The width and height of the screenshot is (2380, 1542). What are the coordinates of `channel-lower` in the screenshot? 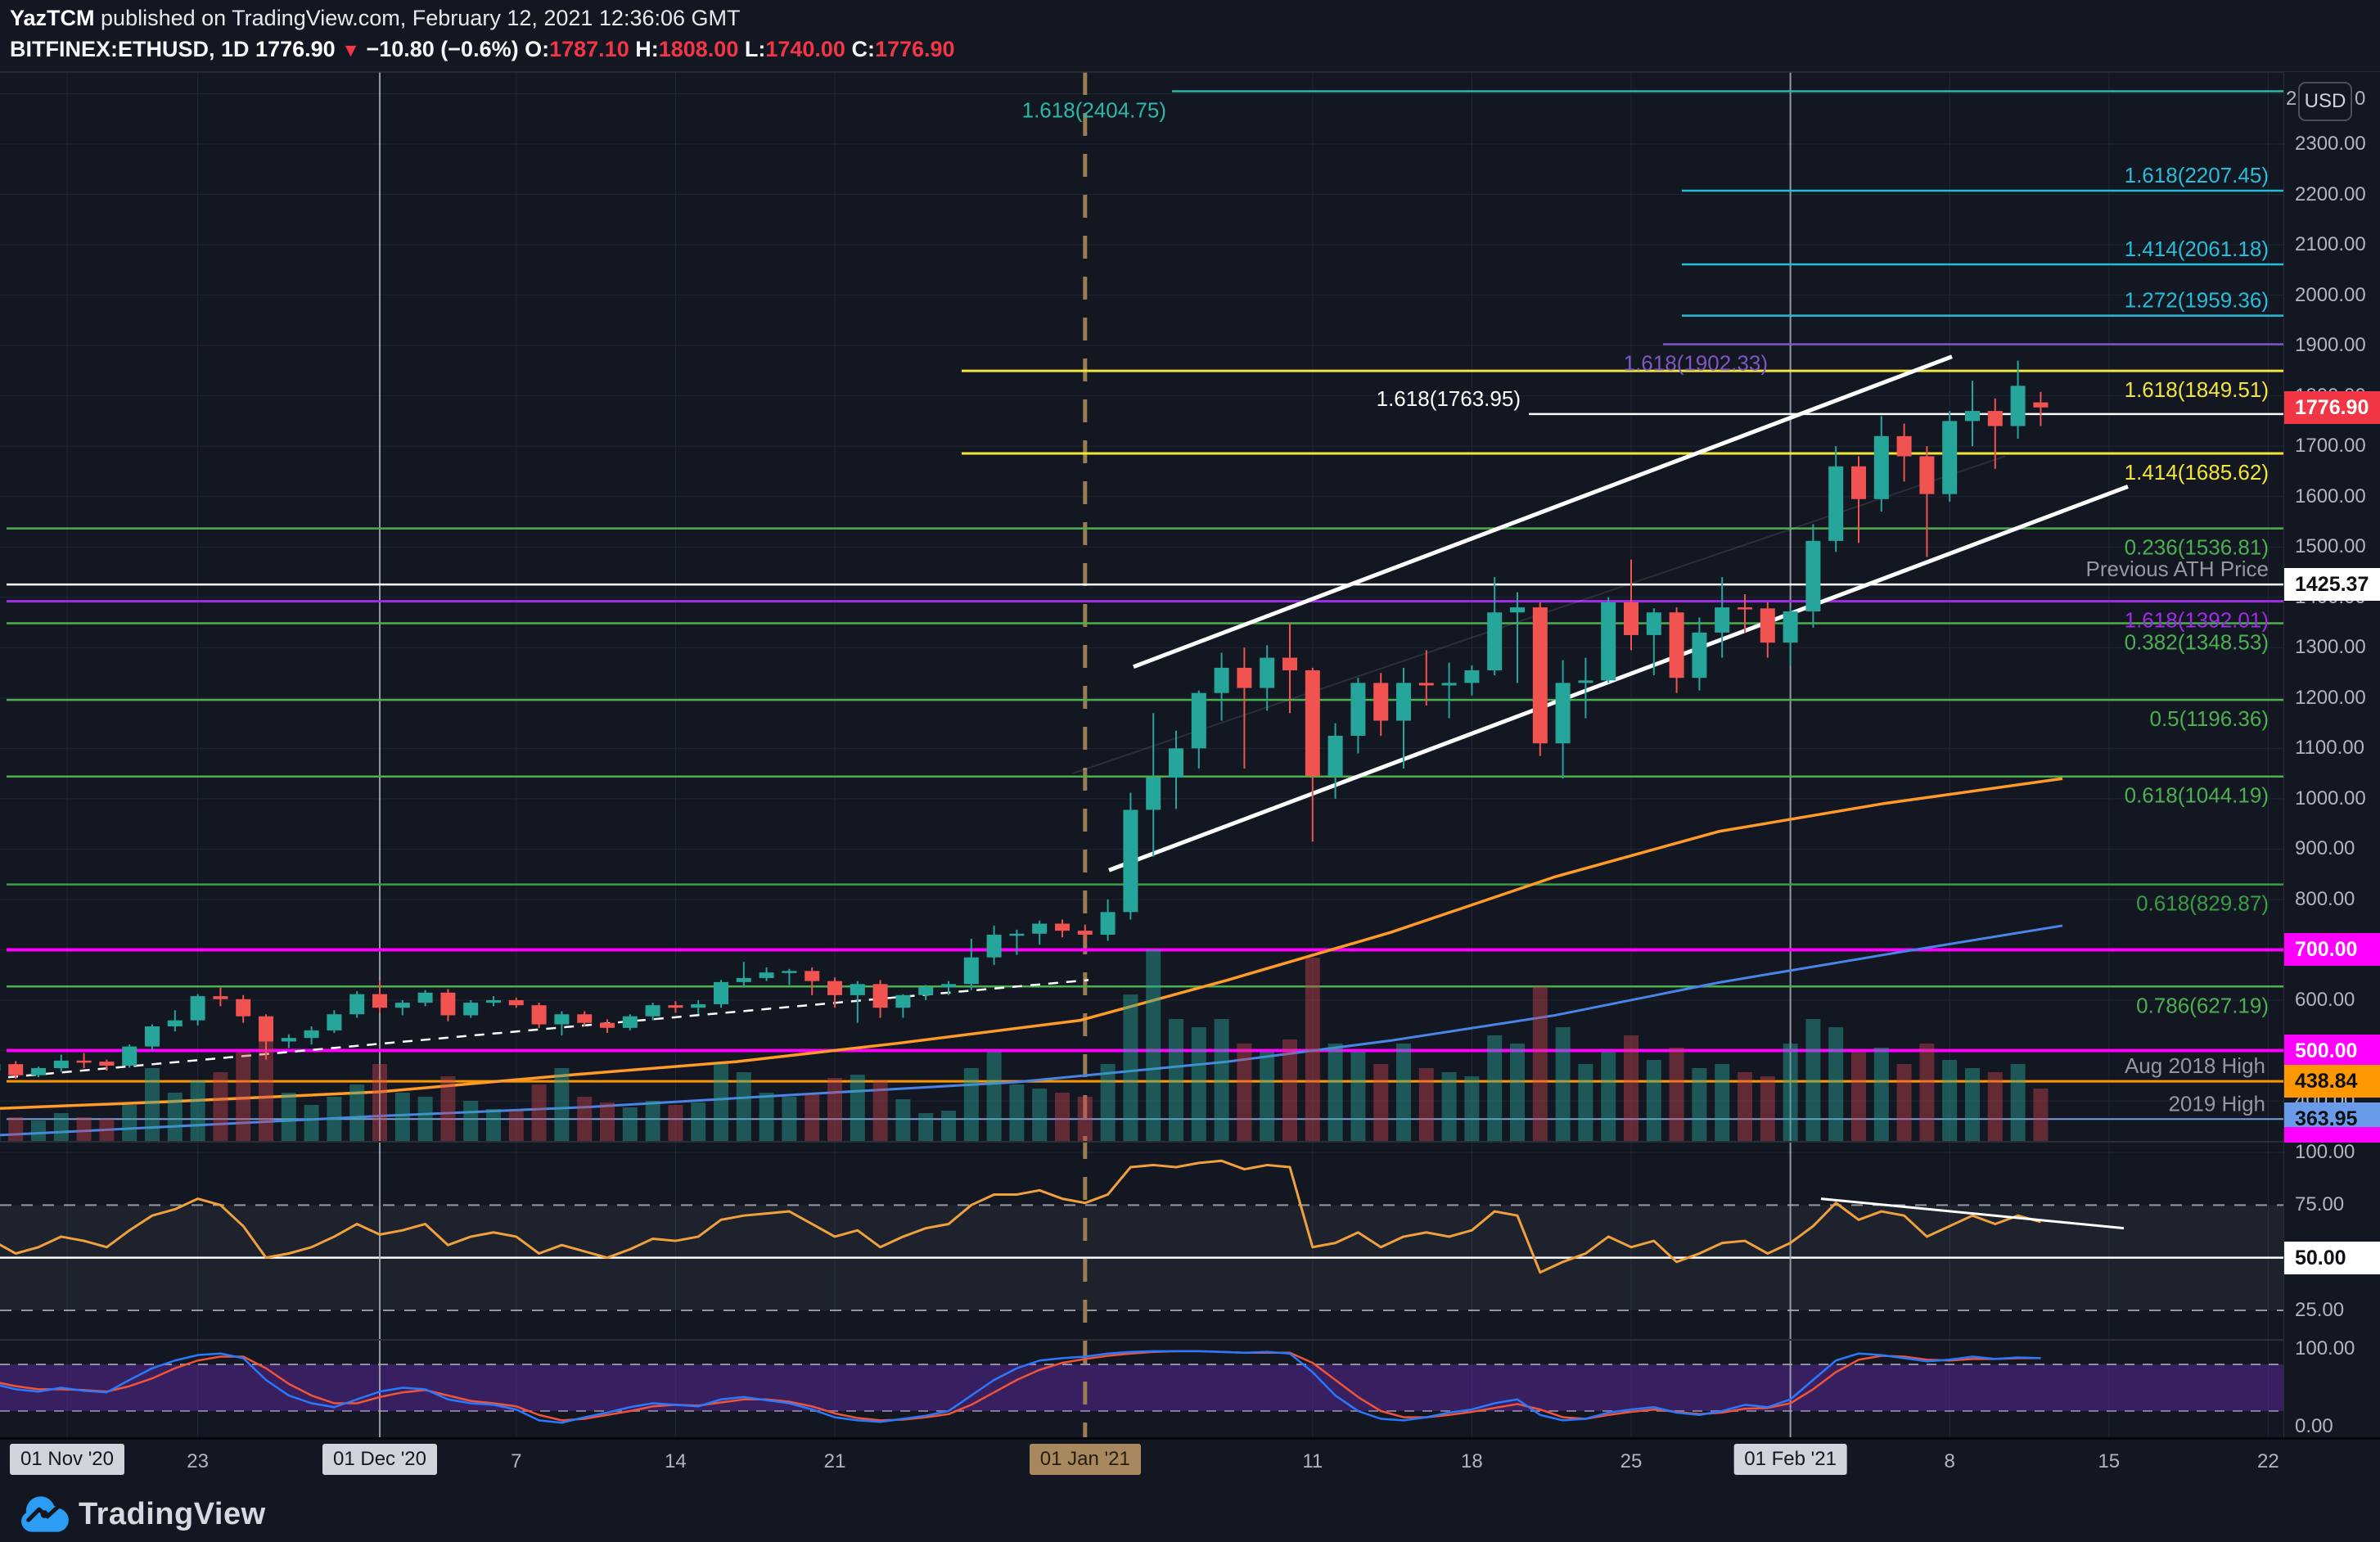 It's located at (1618, 679).